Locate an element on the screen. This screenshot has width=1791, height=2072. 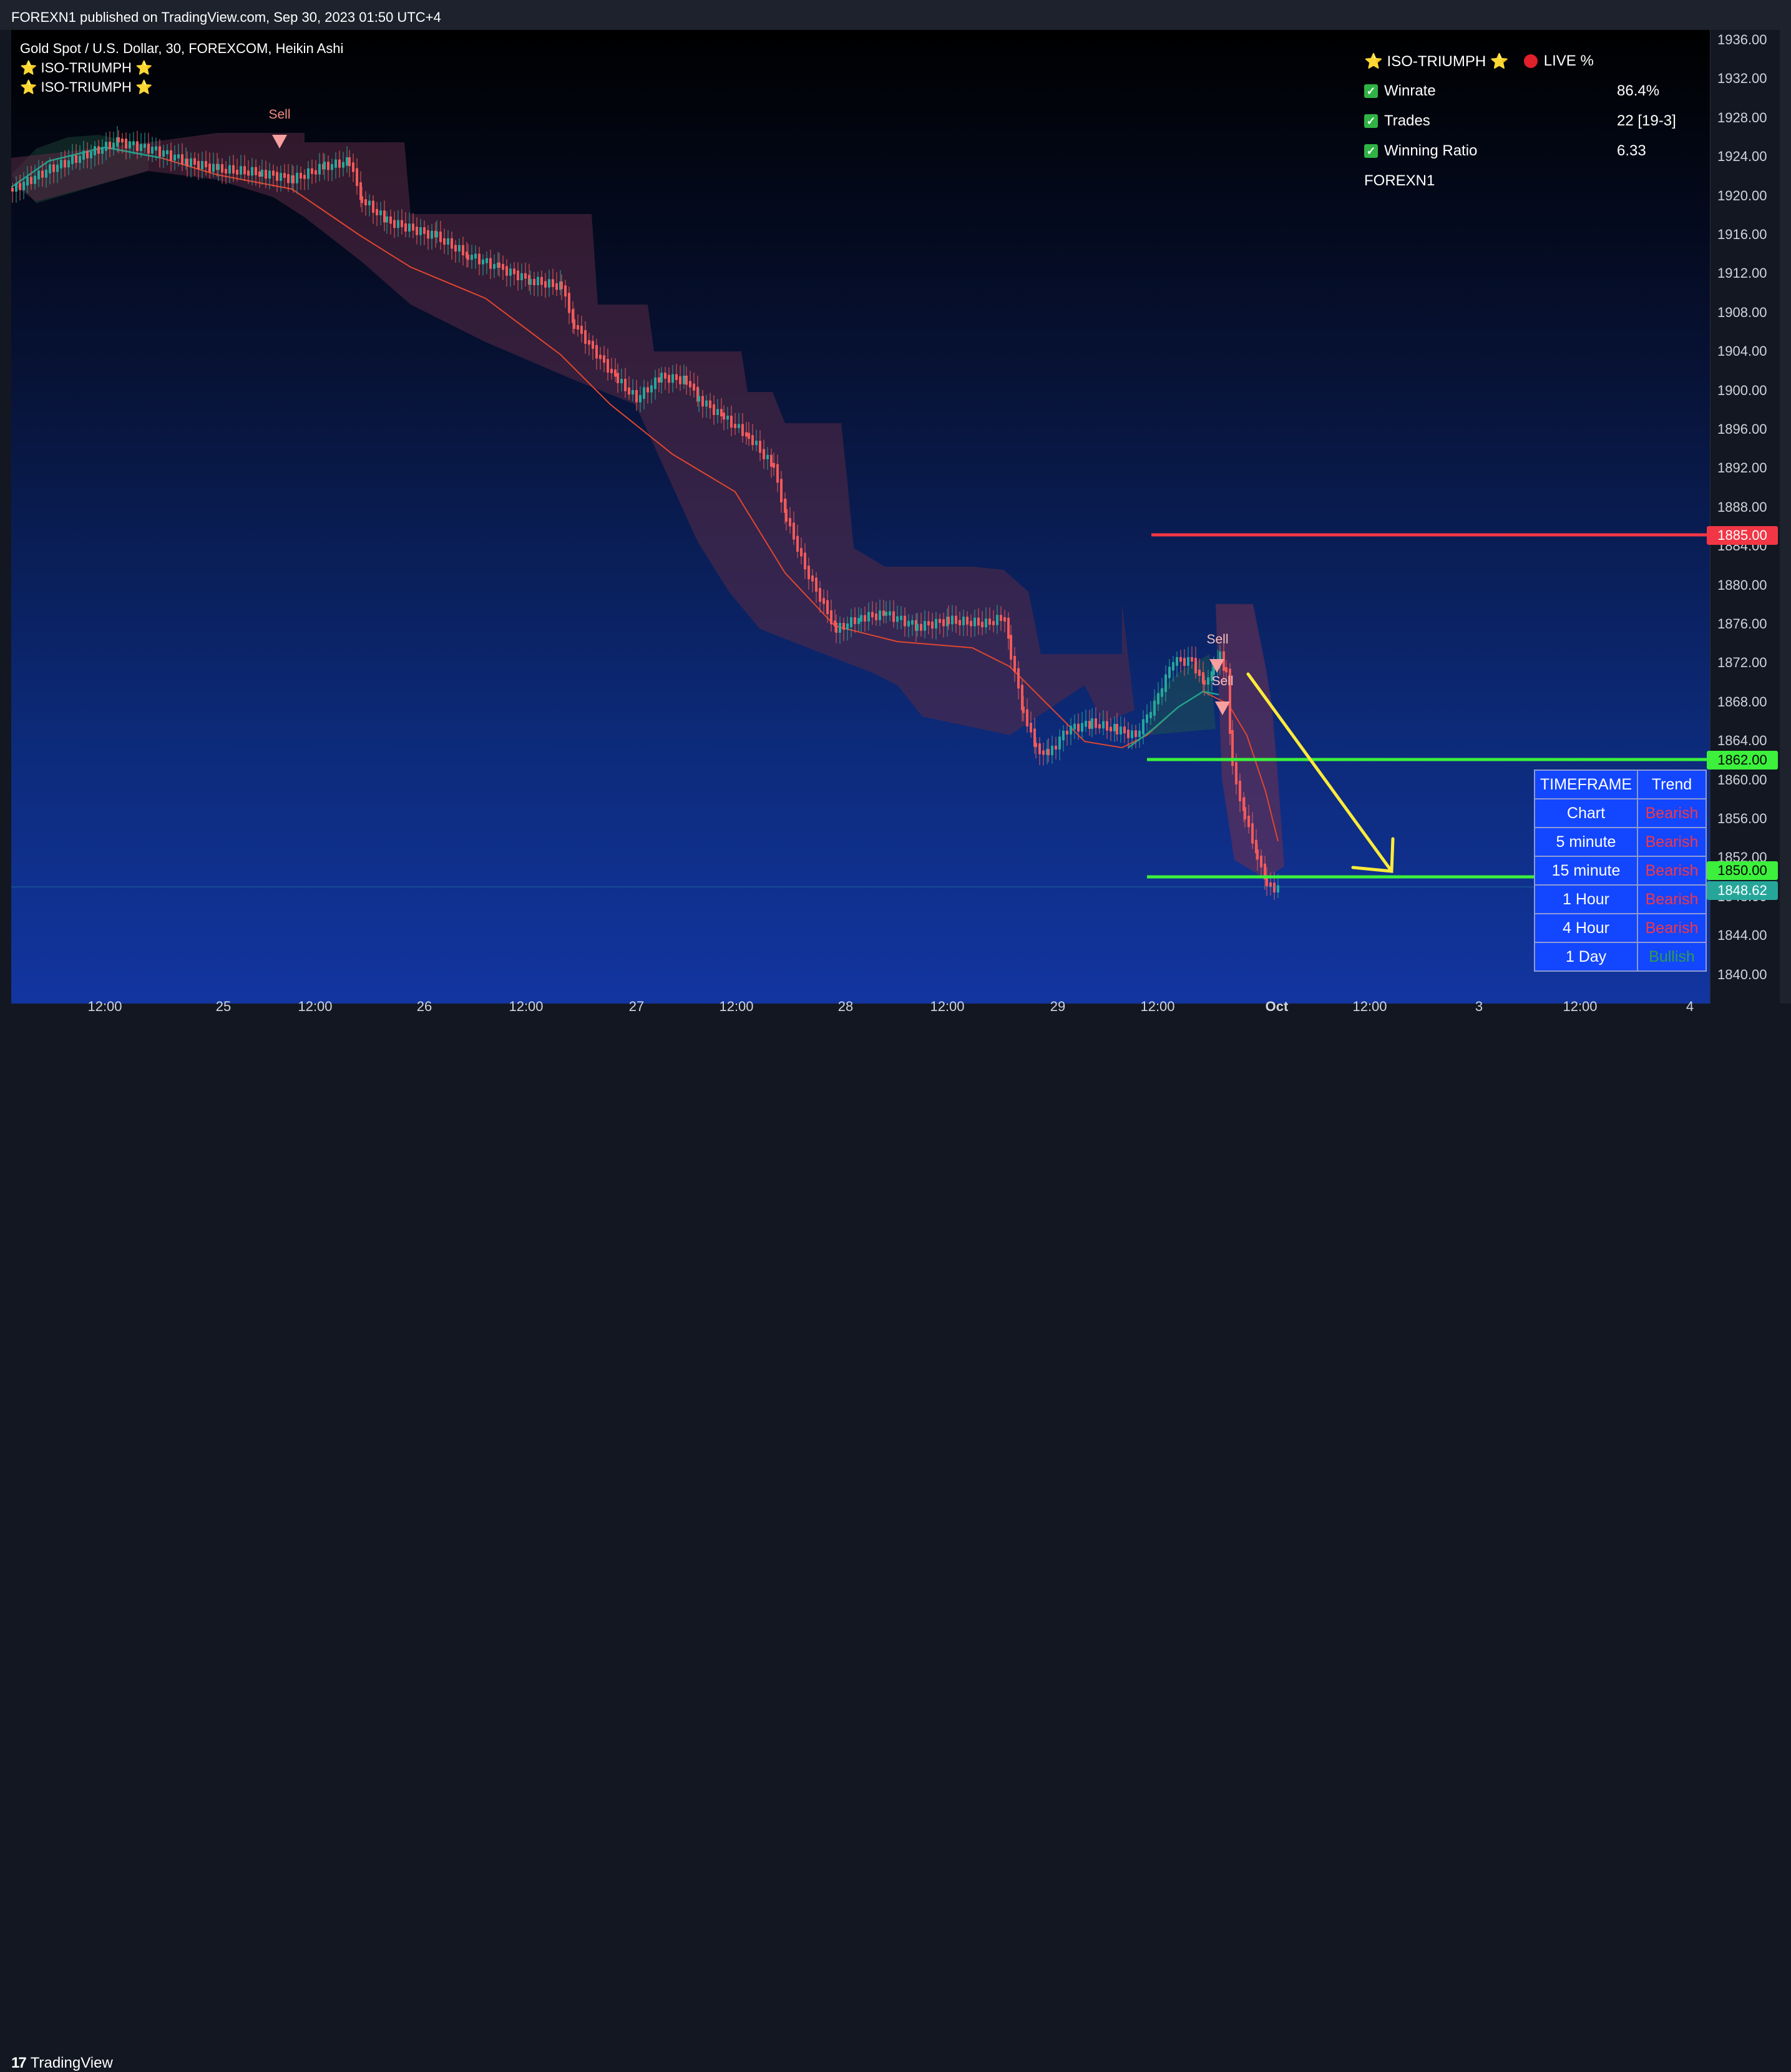
table-header-row: TIMEFRAME Trend is located at coordinates (1621, 784).